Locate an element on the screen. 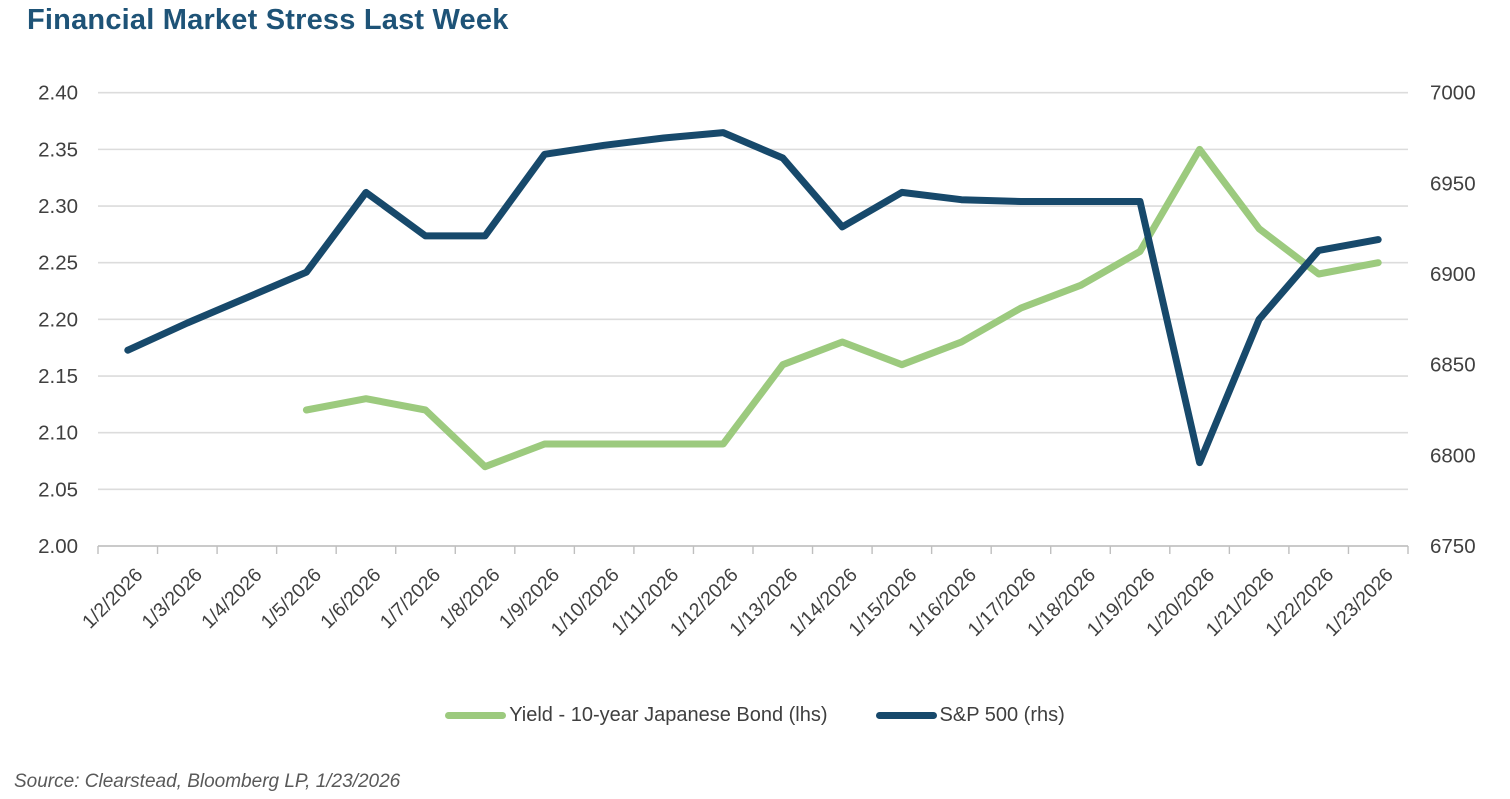 This screenshot has width=1510, height=799. y-axis-label-left: 2.00 is located at coordinates (58, 546).